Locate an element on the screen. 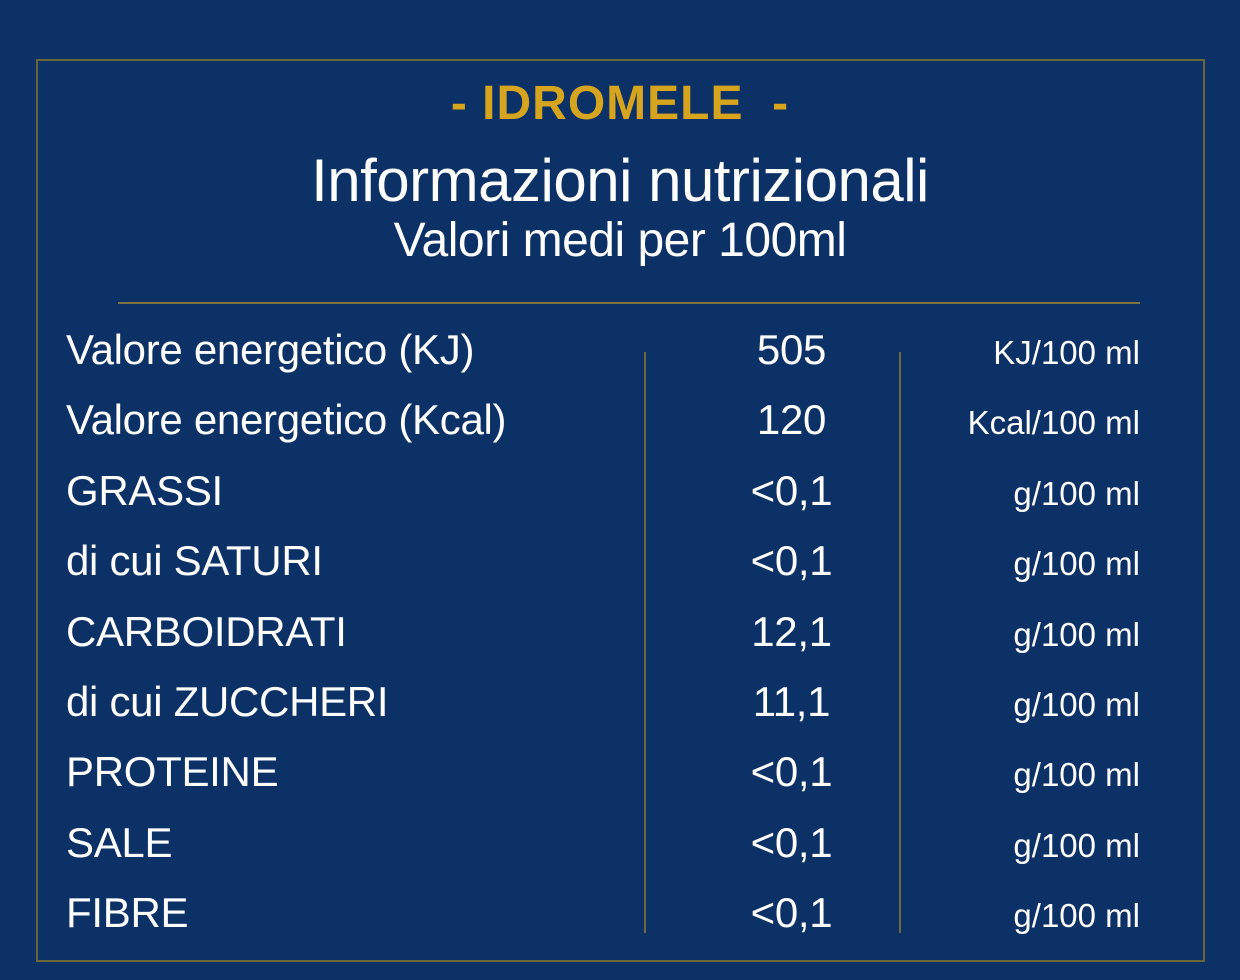 Image resolution: width=1240 pixels, height=980 pixels. table-row: SALE <0,1 g/100 ml is located at coordinates (620, 843).